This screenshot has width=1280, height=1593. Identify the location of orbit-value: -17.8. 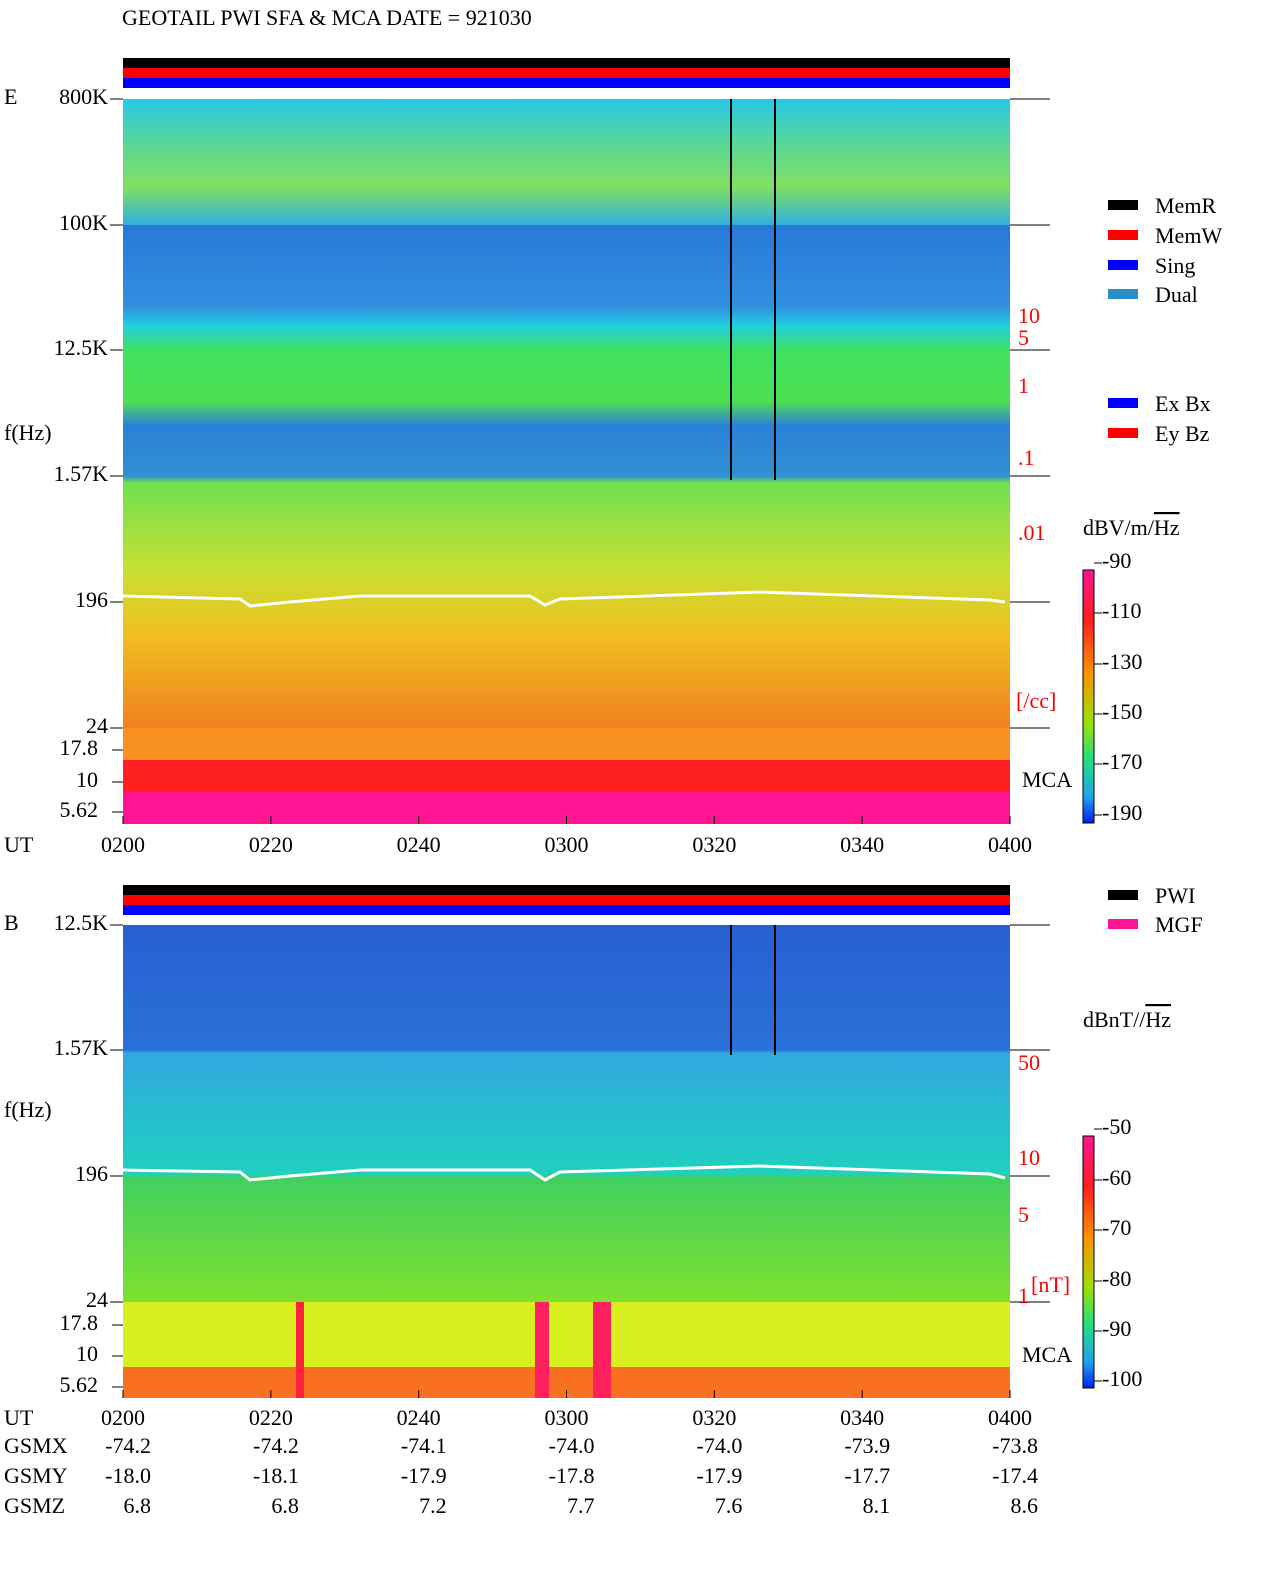
(572, 1475).